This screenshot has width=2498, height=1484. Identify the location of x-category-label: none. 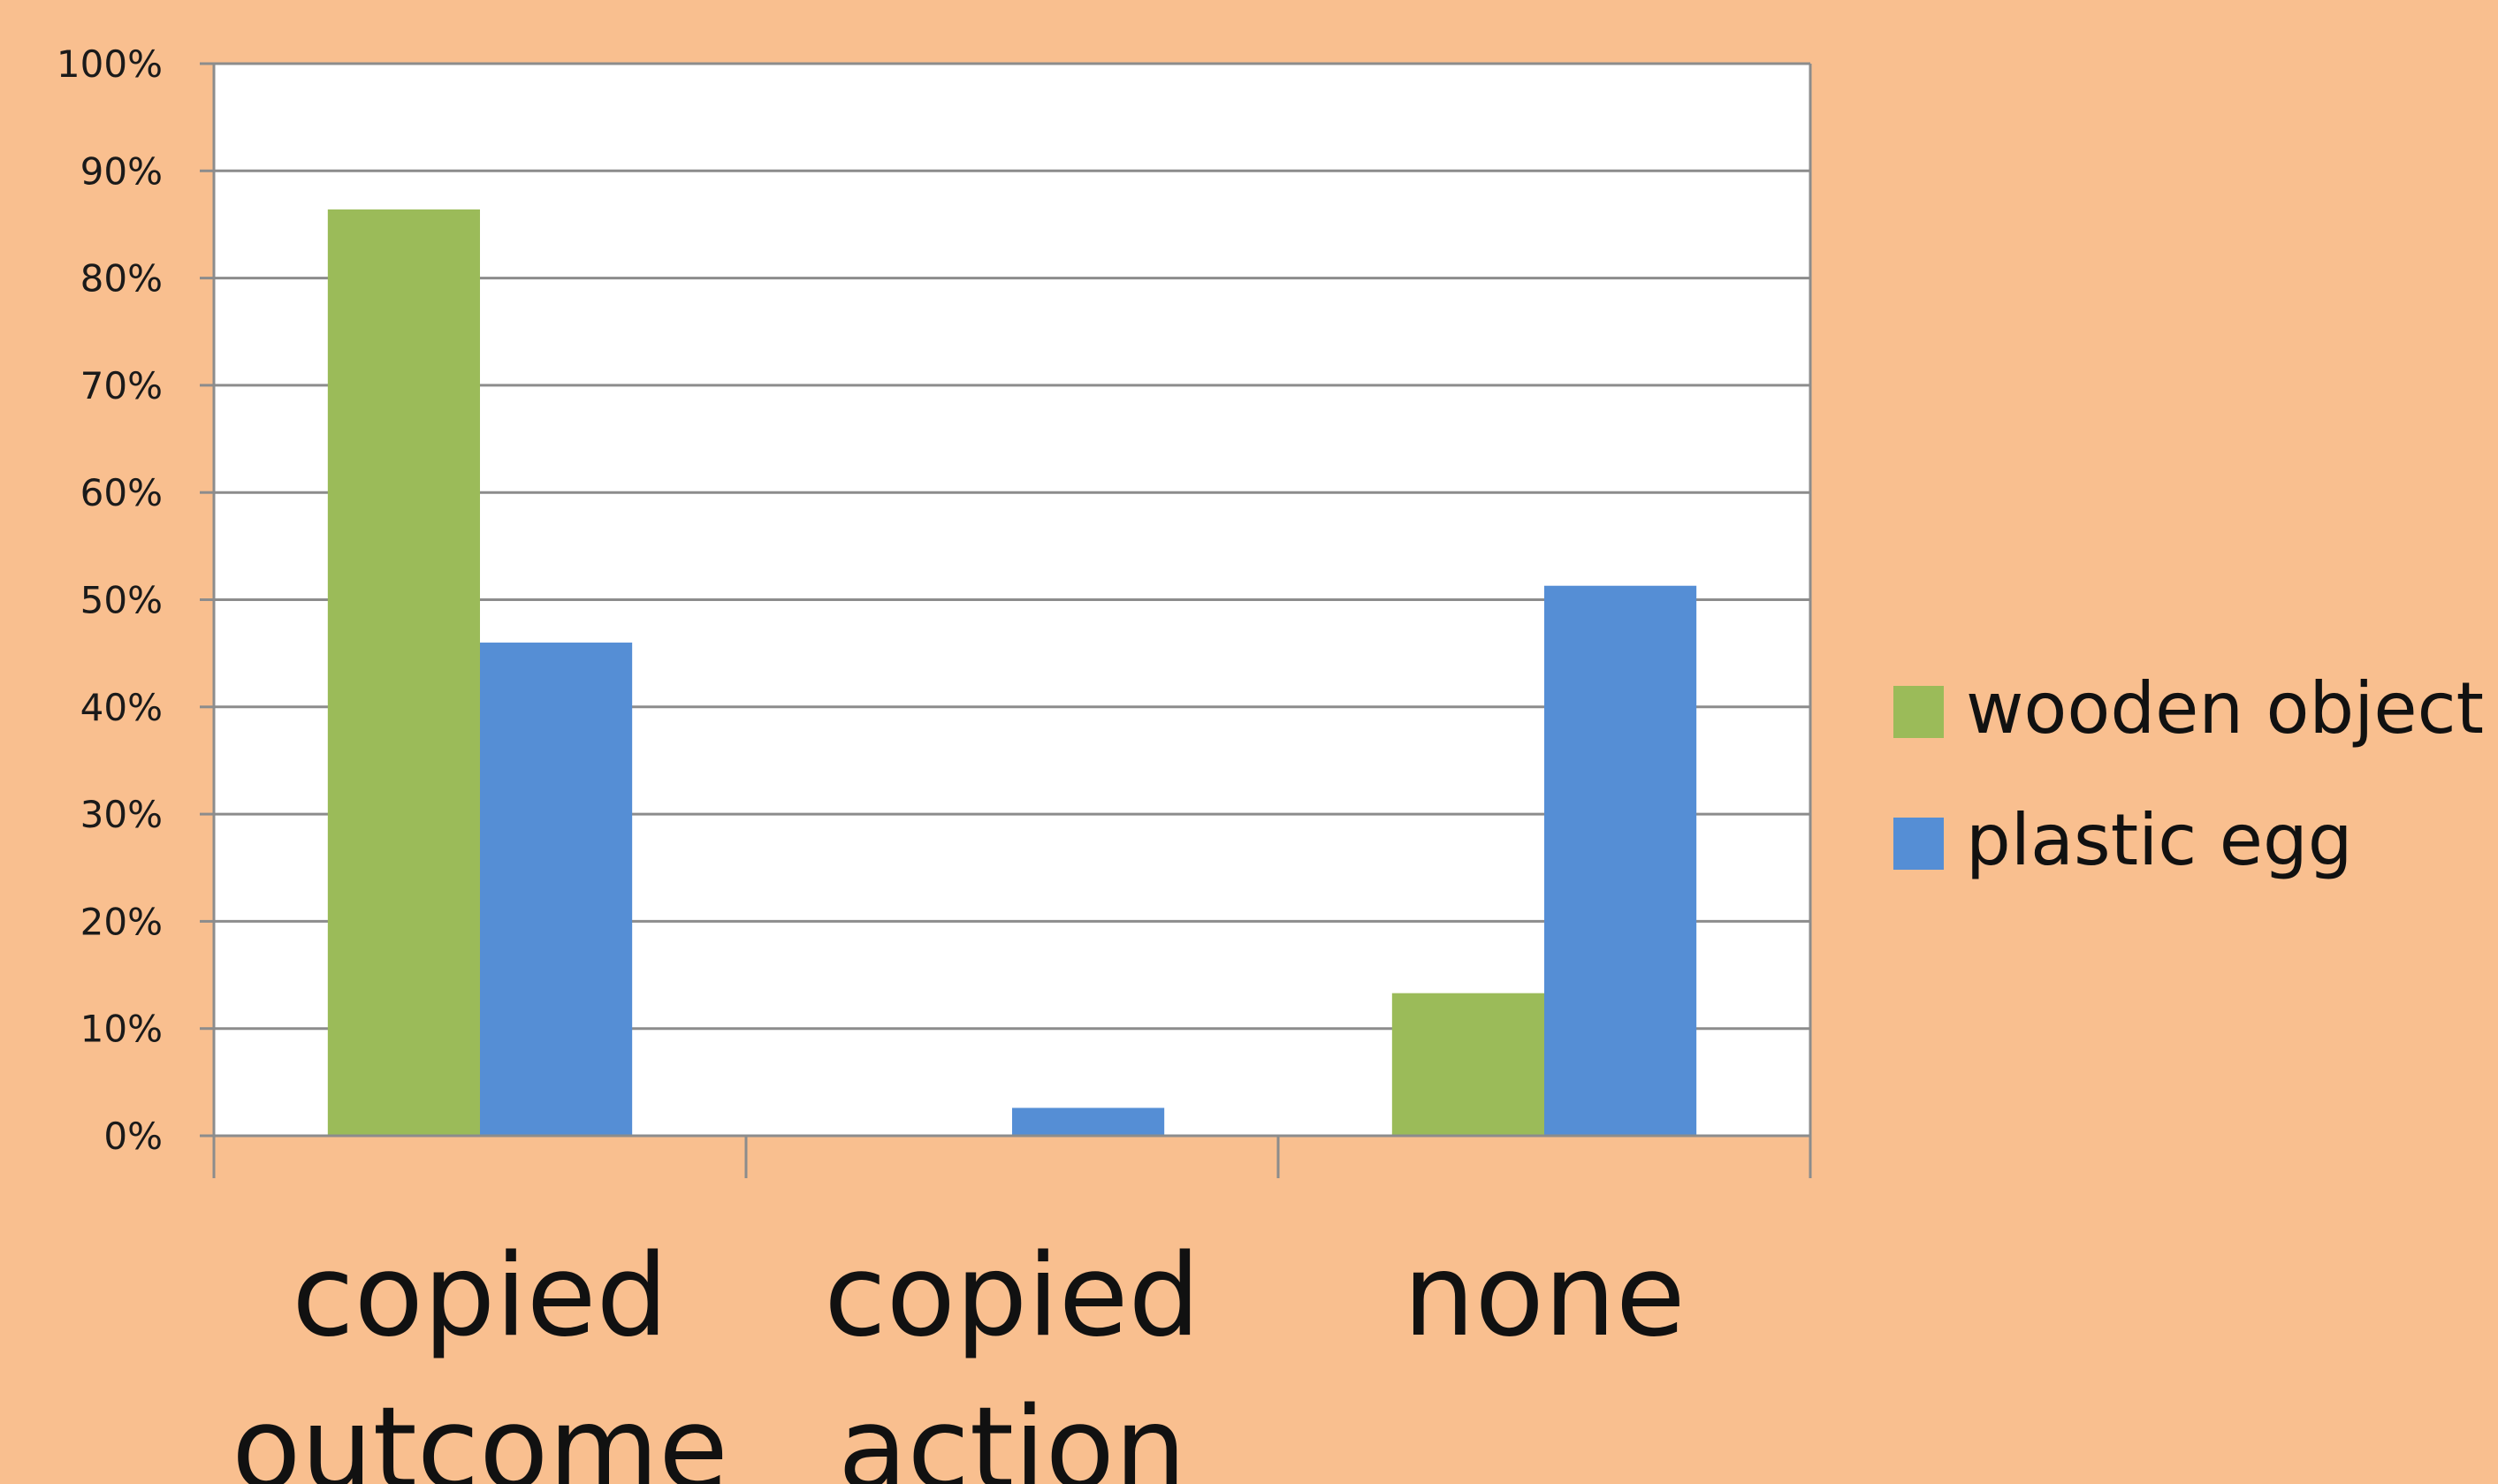
(1544, 1296).